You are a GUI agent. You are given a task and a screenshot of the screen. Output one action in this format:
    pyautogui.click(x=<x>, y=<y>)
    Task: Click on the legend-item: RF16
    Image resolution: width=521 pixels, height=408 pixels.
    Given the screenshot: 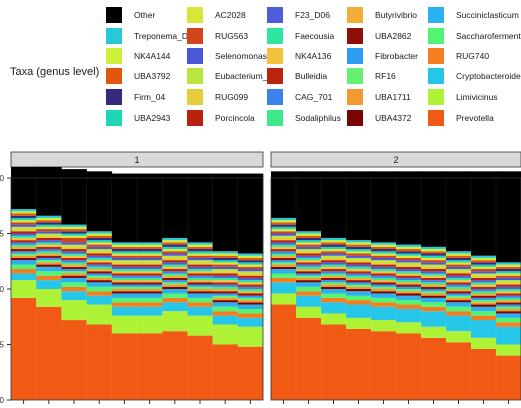 What is the action you would take?
    pyautogui.click(x=371, y=76)
    